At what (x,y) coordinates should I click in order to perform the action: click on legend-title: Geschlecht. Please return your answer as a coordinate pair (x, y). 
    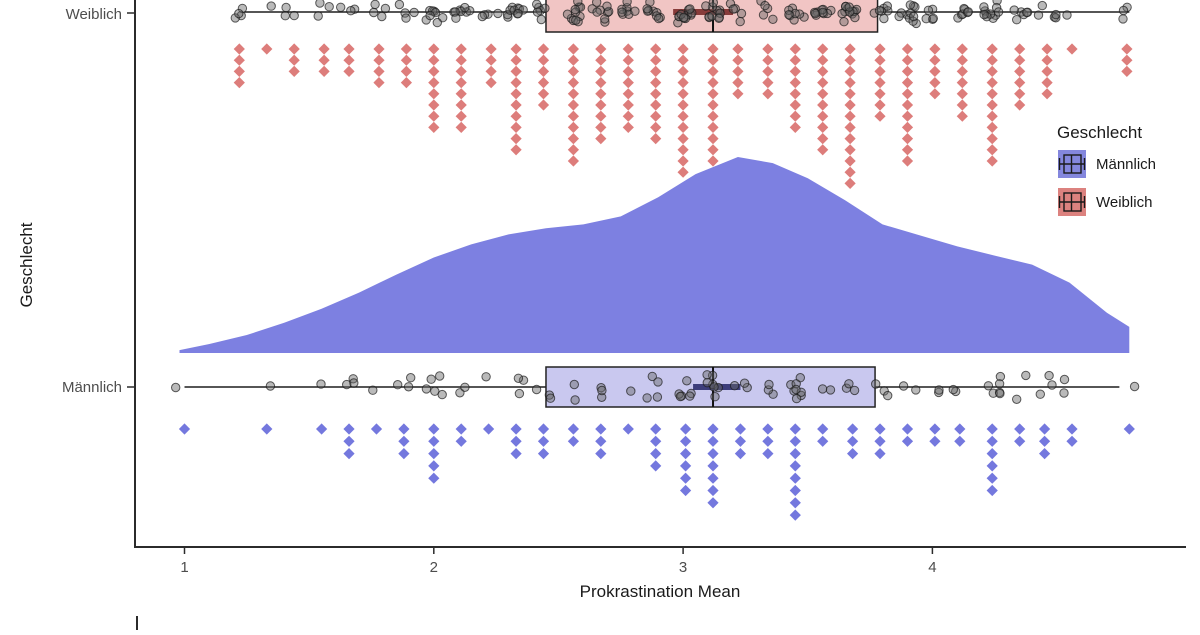
    Looking at the image, I should click on (1099, 132).